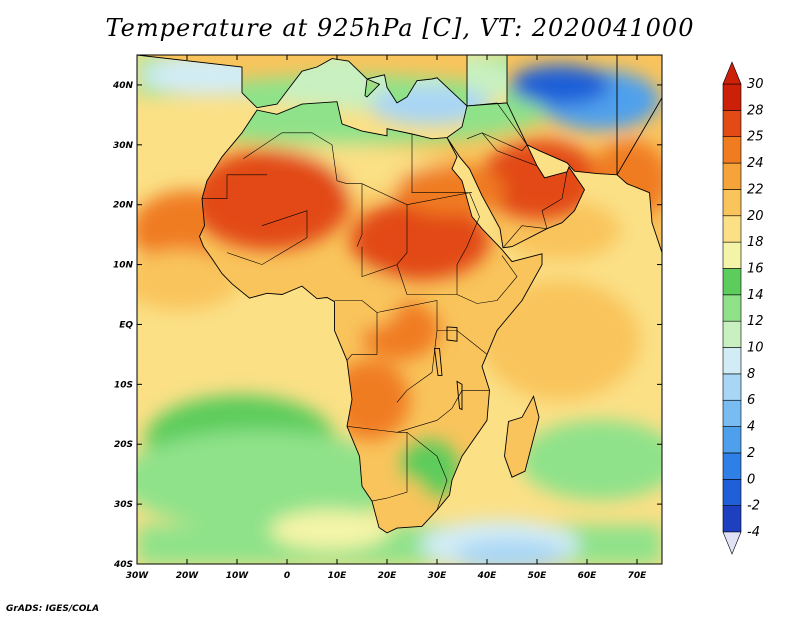 This screenshot has width=800, height=618. Describe the element at coordinates (755, 137) in the screenshot. I see `colorbar-level-label: 25` at that location.